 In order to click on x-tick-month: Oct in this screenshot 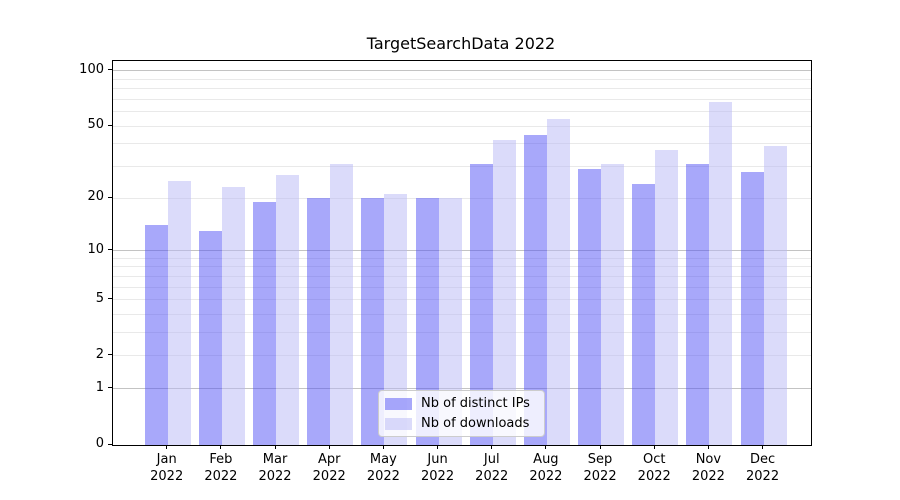, I will do `click(654, 459)`.